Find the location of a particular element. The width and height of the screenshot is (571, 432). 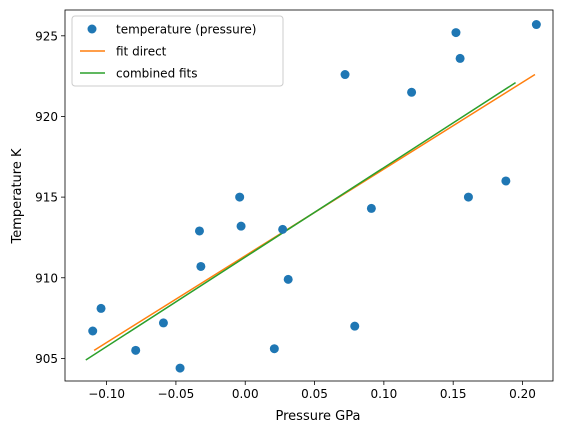

x-tick-label: −0.10 is located at coordinates (106, 394).